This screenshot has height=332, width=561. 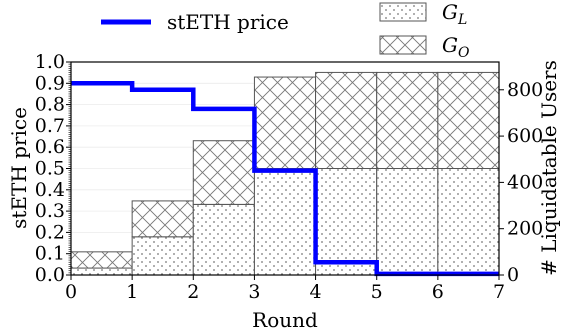 I want to click on y-left-tick-label-3: 0.3, so click(x=50, y=211).